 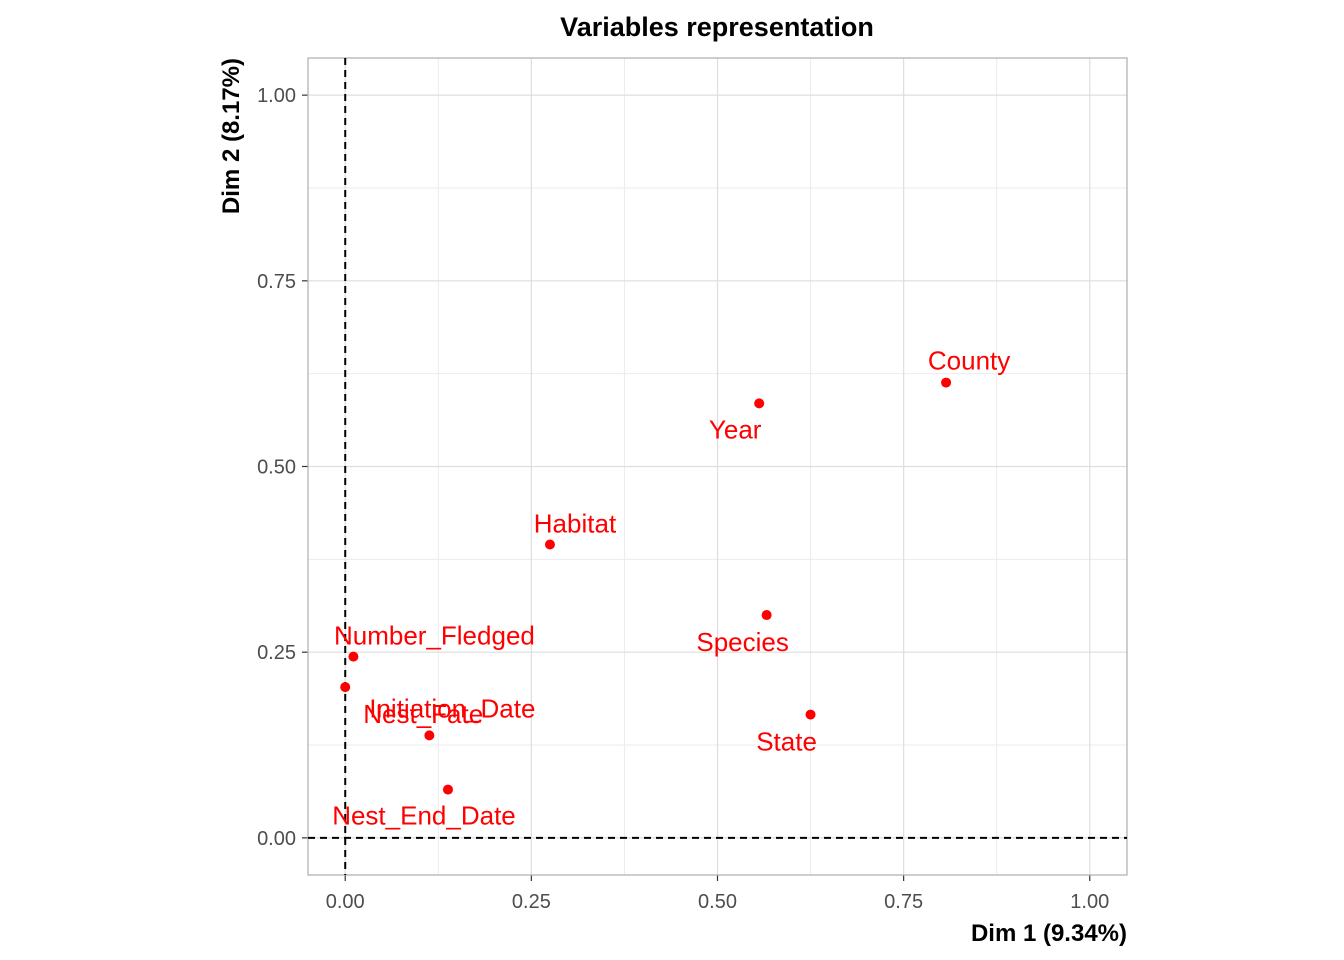 What do you see at coordinates (276, 839) in the screenshot?
I see `y-tick-label: 0.00` at bounding box center [276, 839].